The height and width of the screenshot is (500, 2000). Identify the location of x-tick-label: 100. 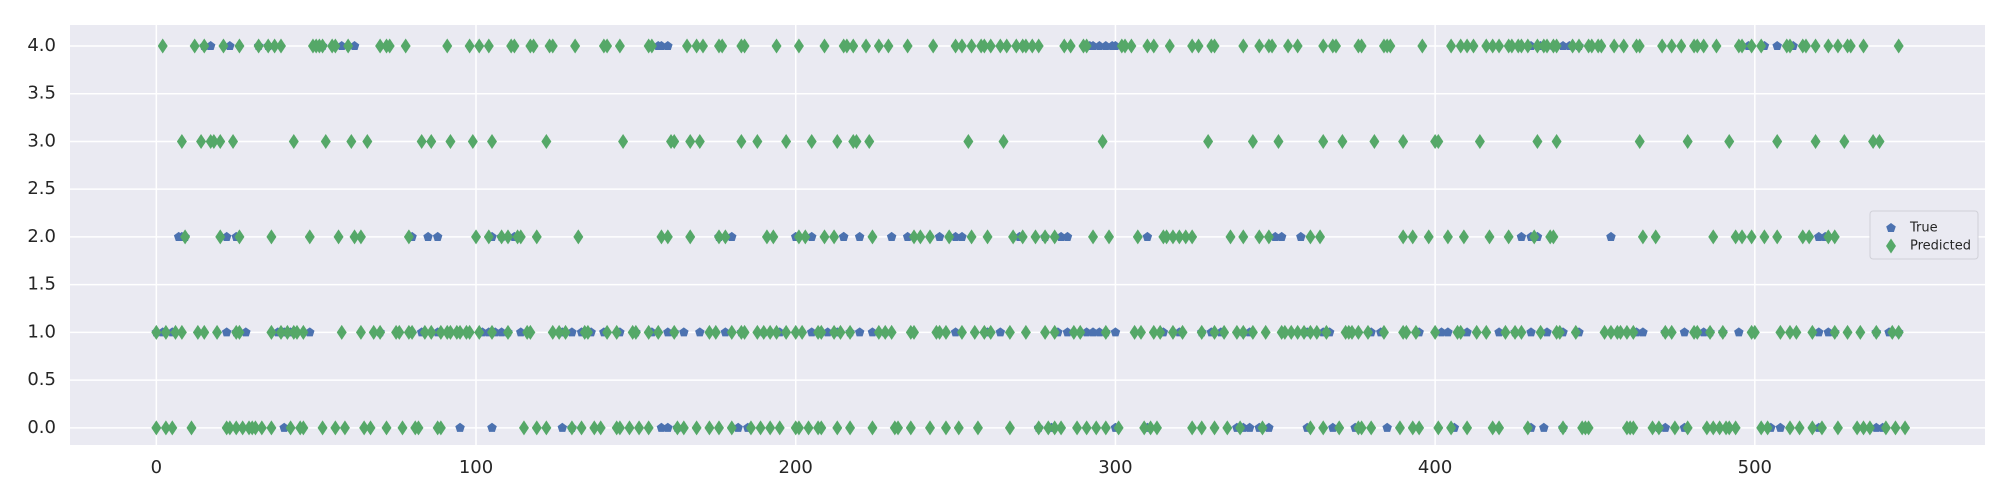
(476, 467).